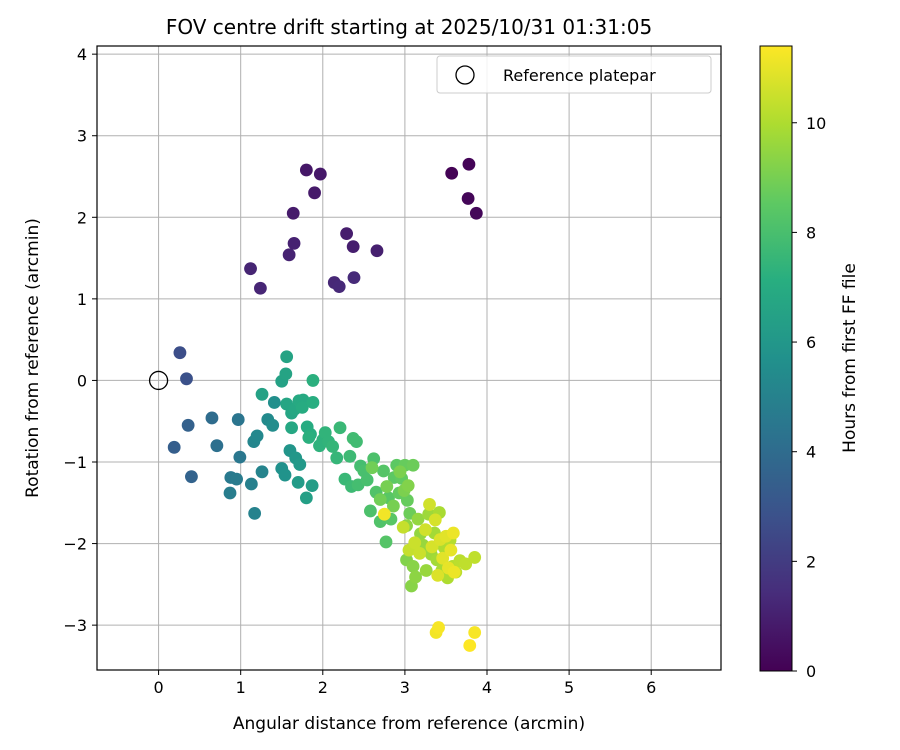 This screenshot has height=750, width=900. I want to click on legend-box, so click(574, 74).